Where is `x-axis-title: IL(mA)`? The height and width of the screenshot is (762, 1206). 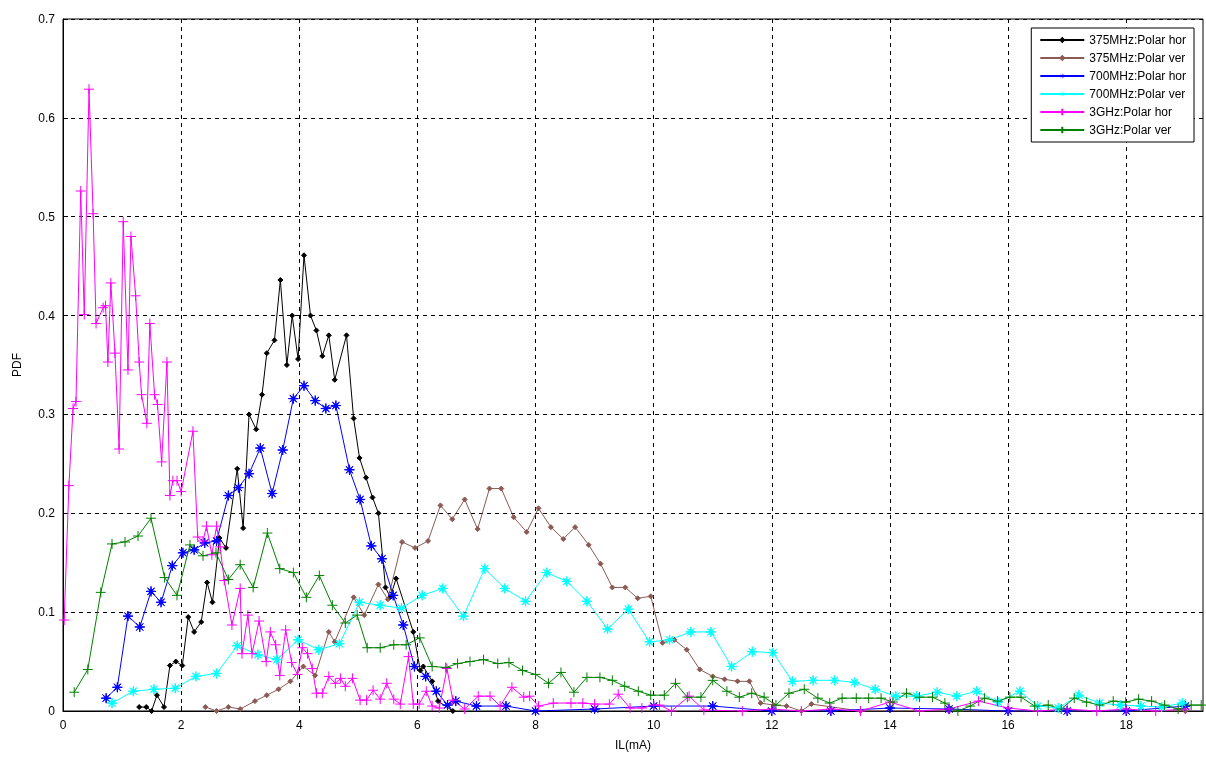 x-axis-title: IL(mA) is located at coordinates (633, 745).